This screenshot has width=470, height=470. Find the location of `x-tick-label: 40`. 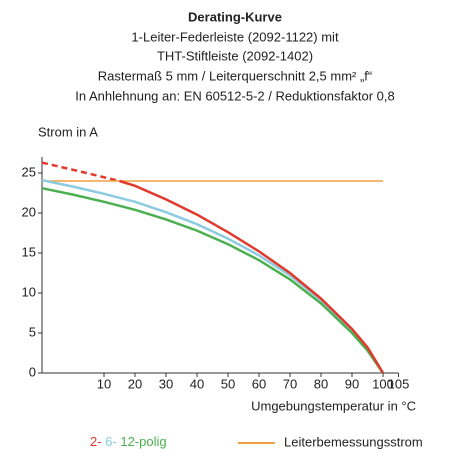

x-tick-label: 40 is located at coordinates (197, 383).